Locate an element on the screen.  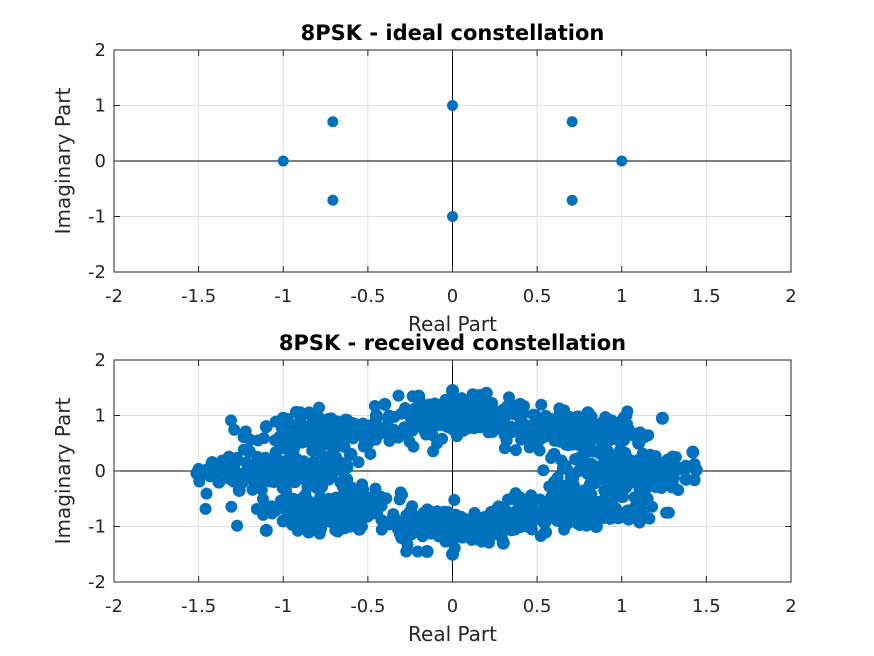
chart-title: 8PSK - received constellation is located at coordinates (452, 343).